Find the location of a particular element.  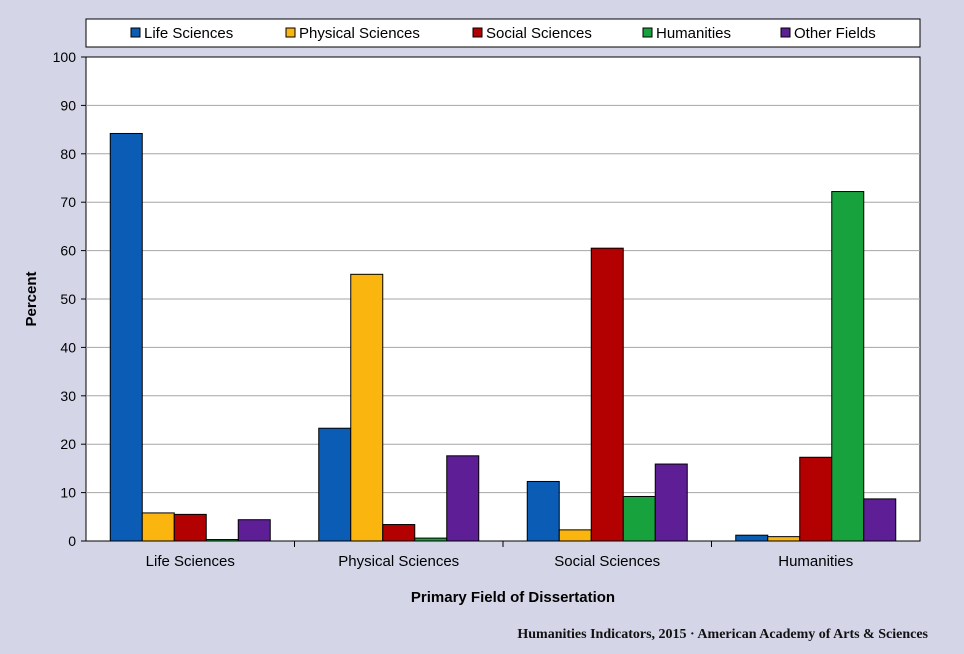

bar-social-sciences-other-fields is located at coordinates (671, 502).